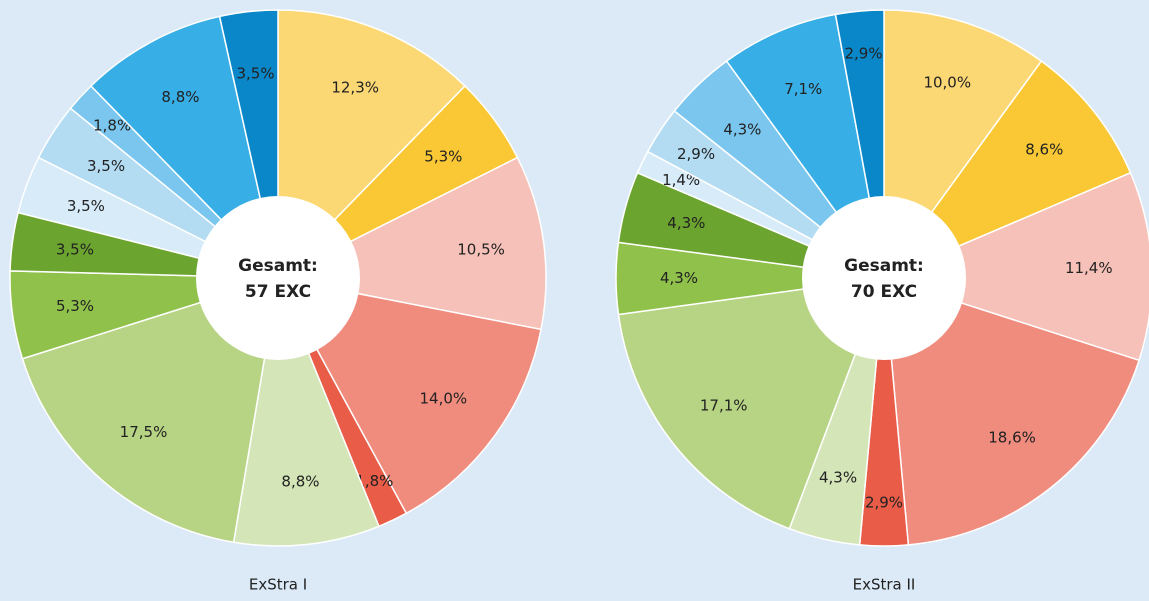 The height and width of the screenshot is (601, 1149). I want to click on slice-label: 8,6%, so click(1044, 150).